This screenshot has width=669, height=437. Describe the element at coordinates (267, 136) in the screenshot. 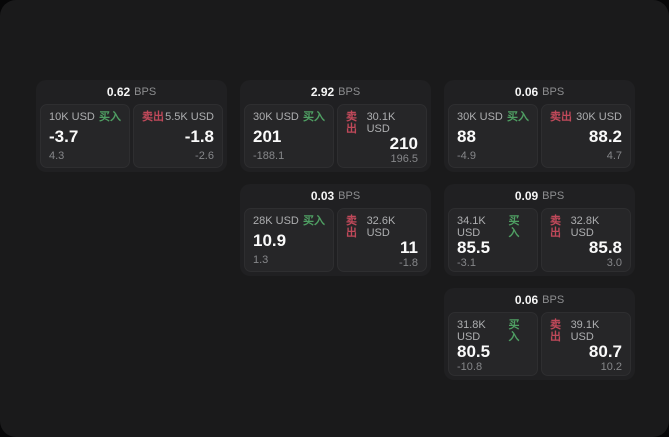

I see `buy-price: 201` at that location.